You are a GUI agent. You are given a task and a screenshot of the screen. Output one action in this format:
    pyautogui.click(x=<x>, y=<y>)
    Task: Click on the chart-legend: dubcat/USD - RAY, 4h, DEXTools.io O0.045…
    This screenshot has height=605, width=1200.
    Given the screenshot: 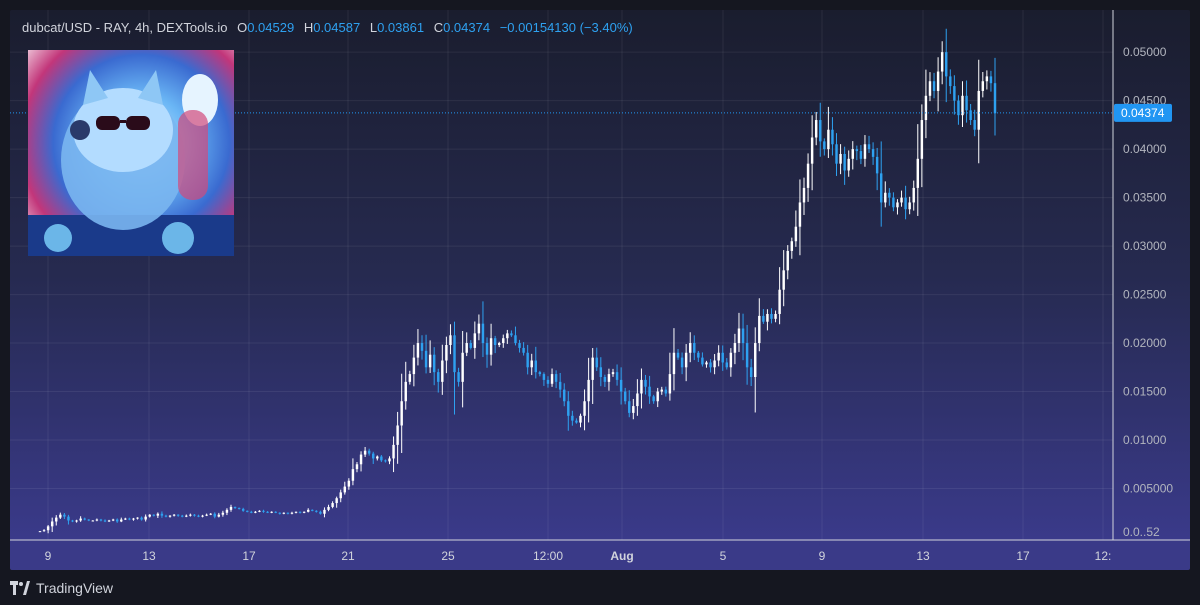 What is the action you would take?
    pyautogui.click(x=327, y=27)
    